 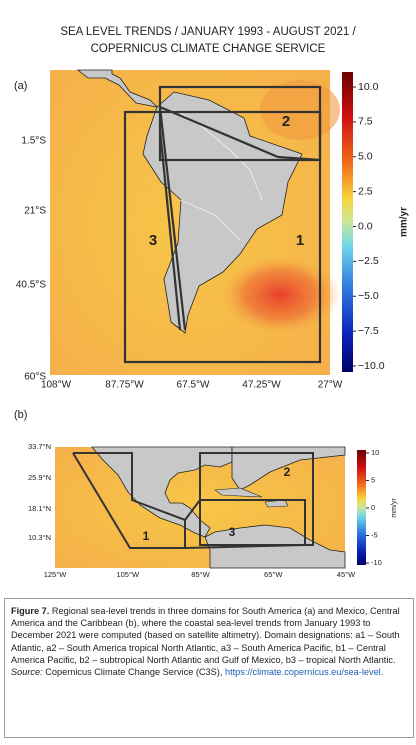 What do you see at coordinates (365, 122) in the screenshot?
I see `colorbar-tick-label: 7.5` at bounding box center [365, 122].